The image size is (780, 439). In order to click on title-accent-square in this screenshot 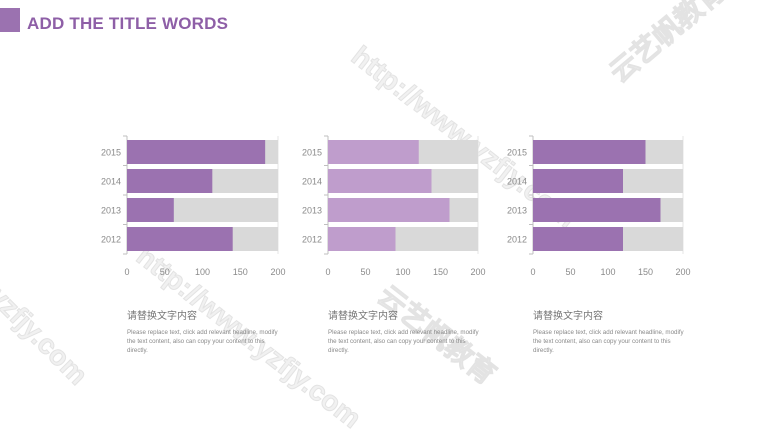, I will do `click(10, 20)`.